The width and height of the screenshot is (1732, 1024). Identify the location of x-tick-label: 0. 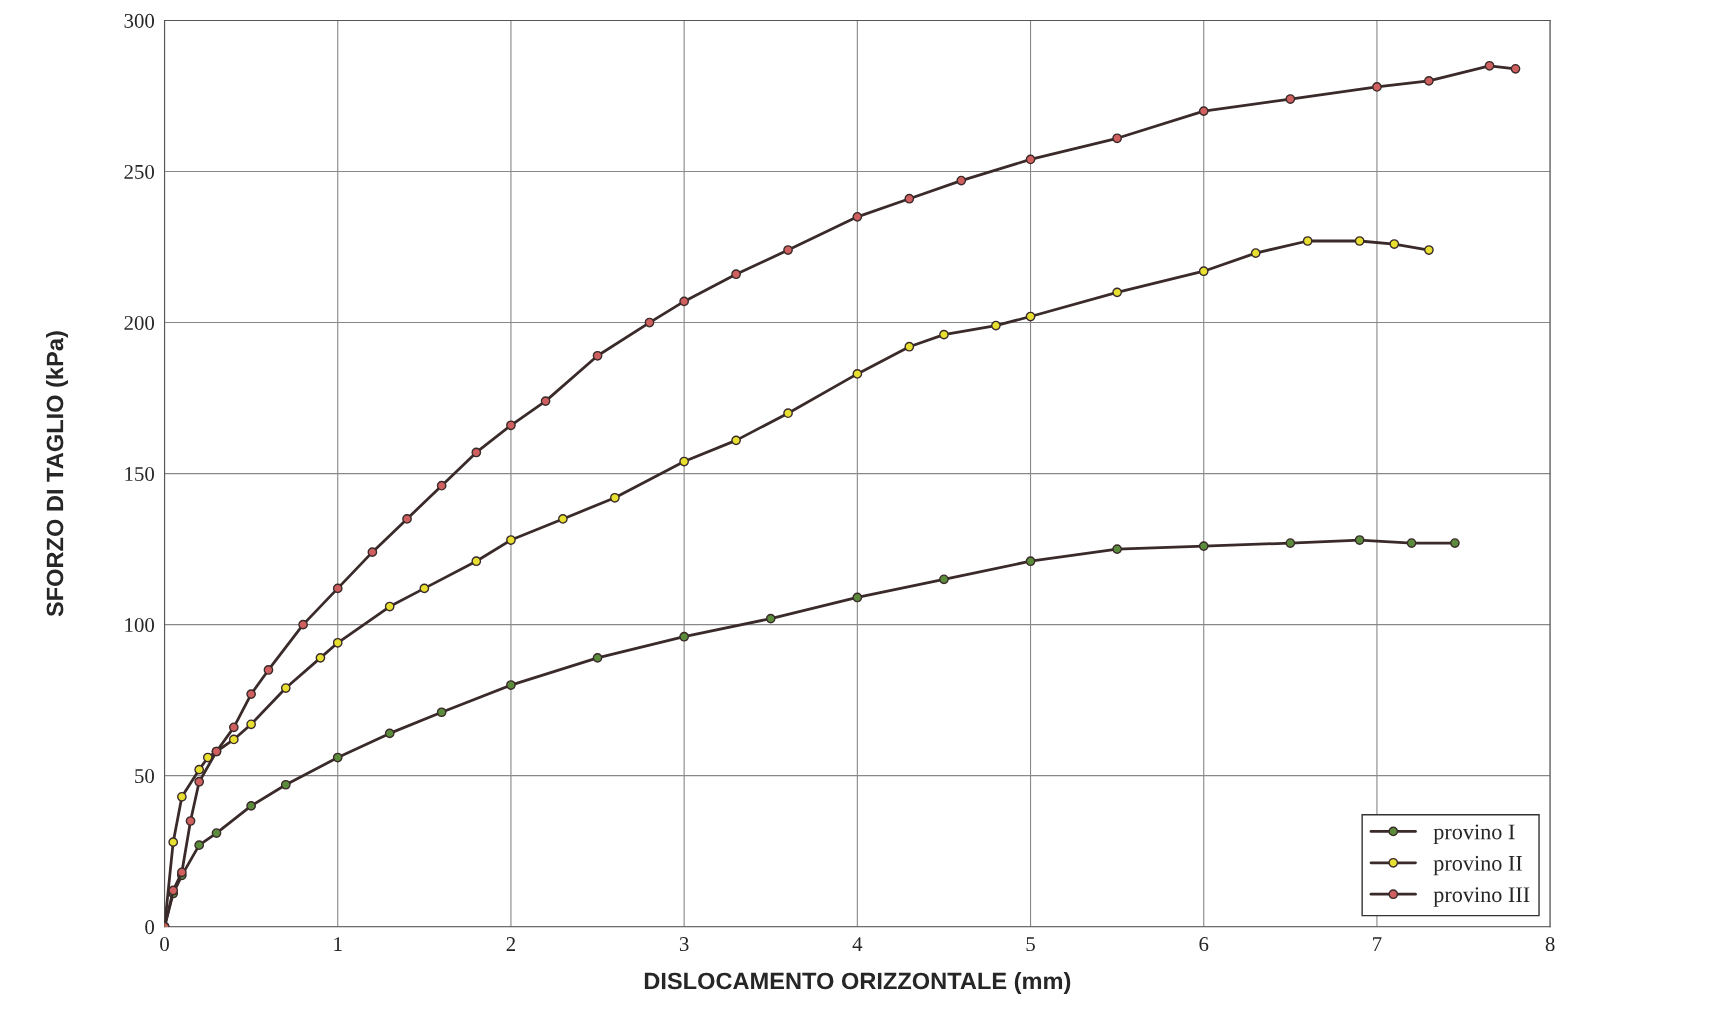
(164, 944).